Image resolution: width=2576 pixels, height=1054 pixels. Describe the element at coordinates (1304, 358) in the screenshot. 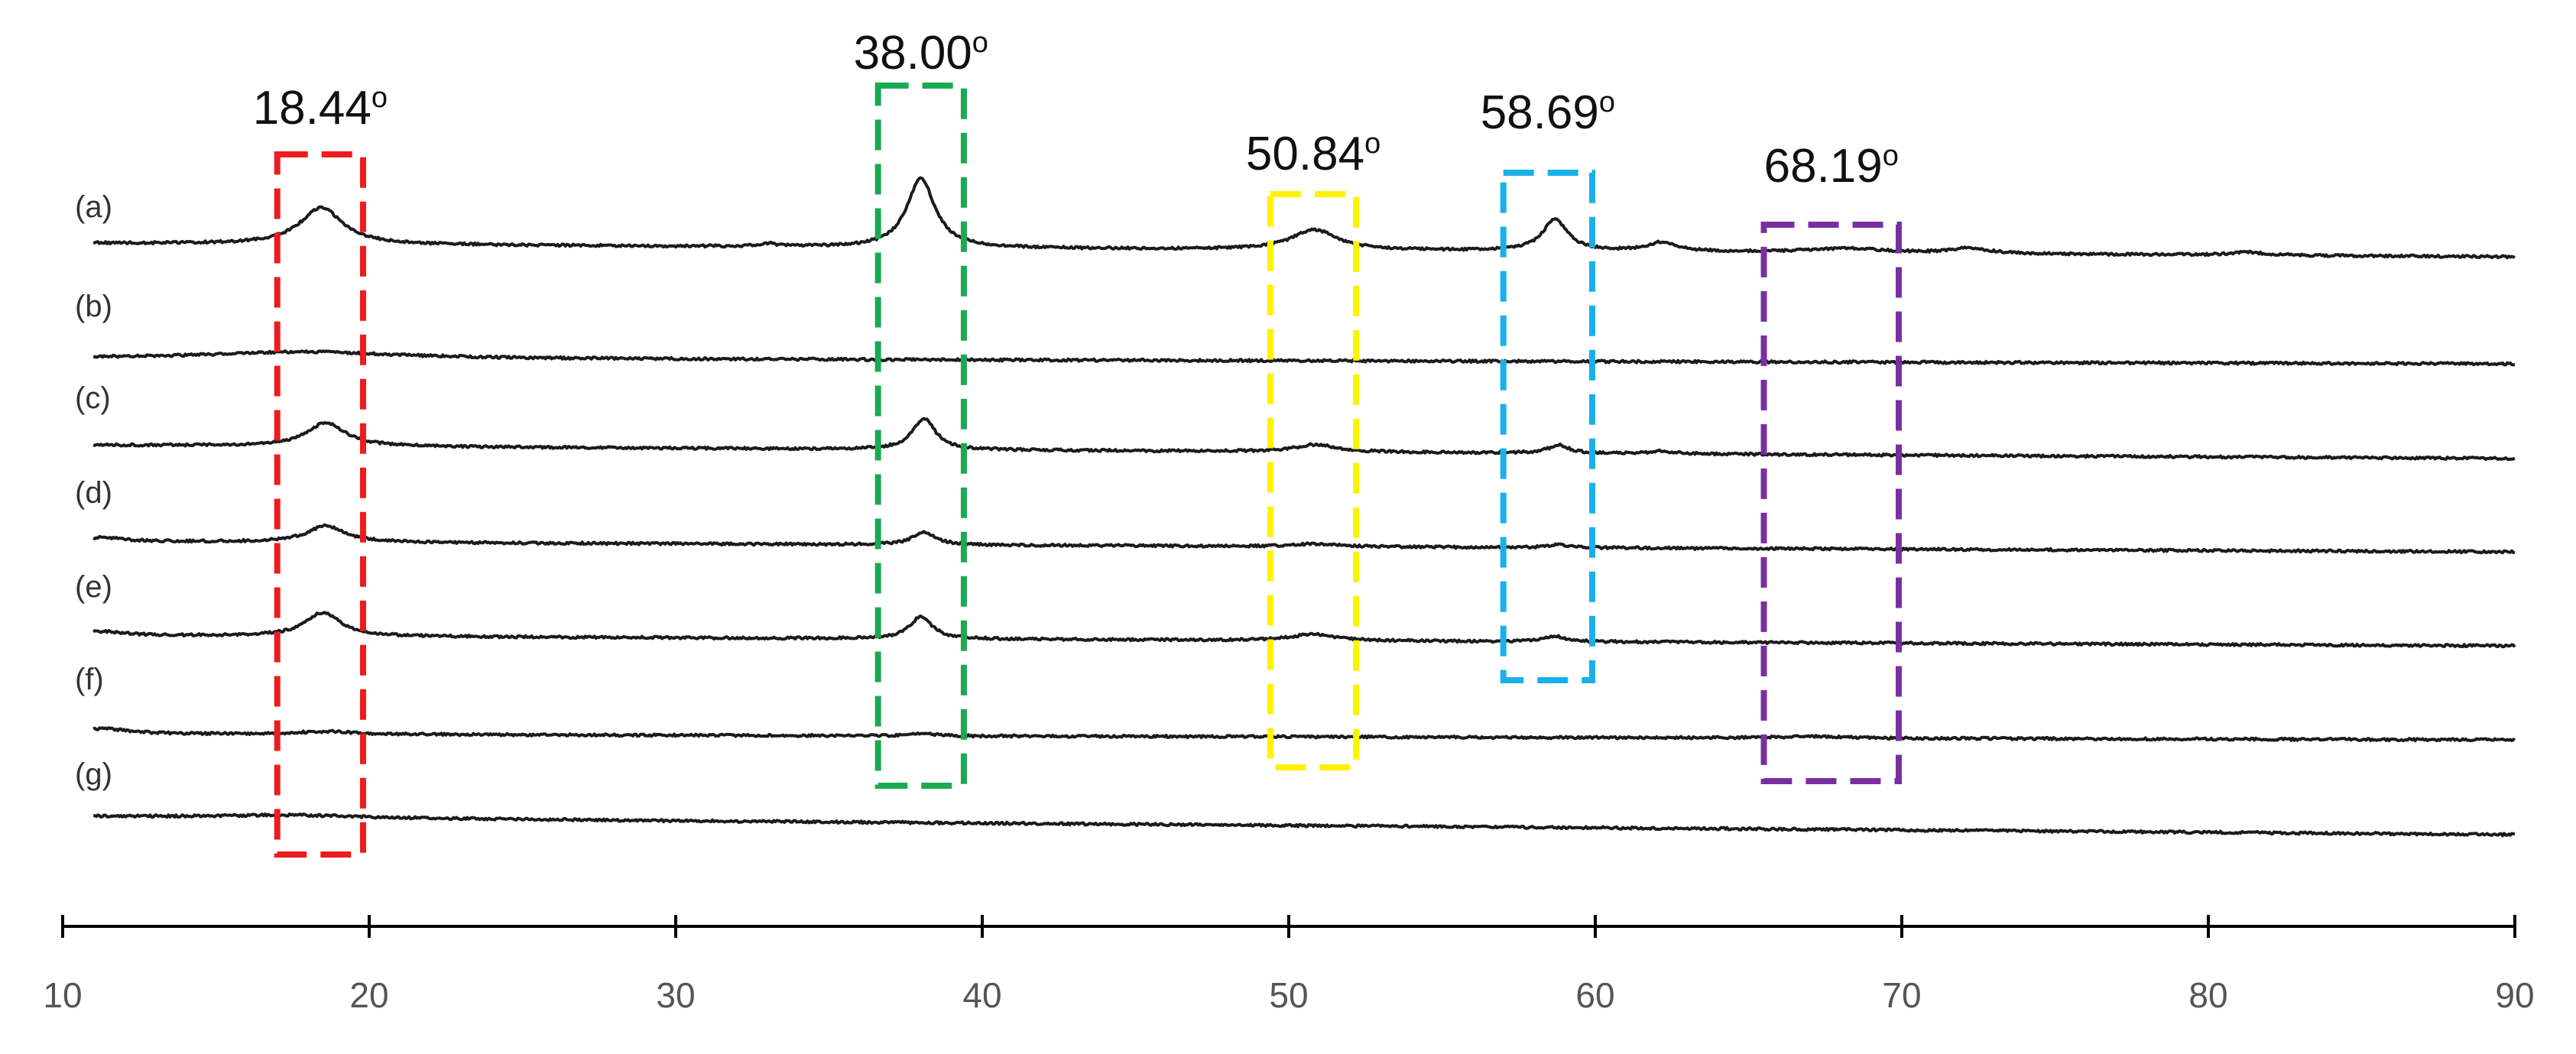

I see `series-line-b` at that location.